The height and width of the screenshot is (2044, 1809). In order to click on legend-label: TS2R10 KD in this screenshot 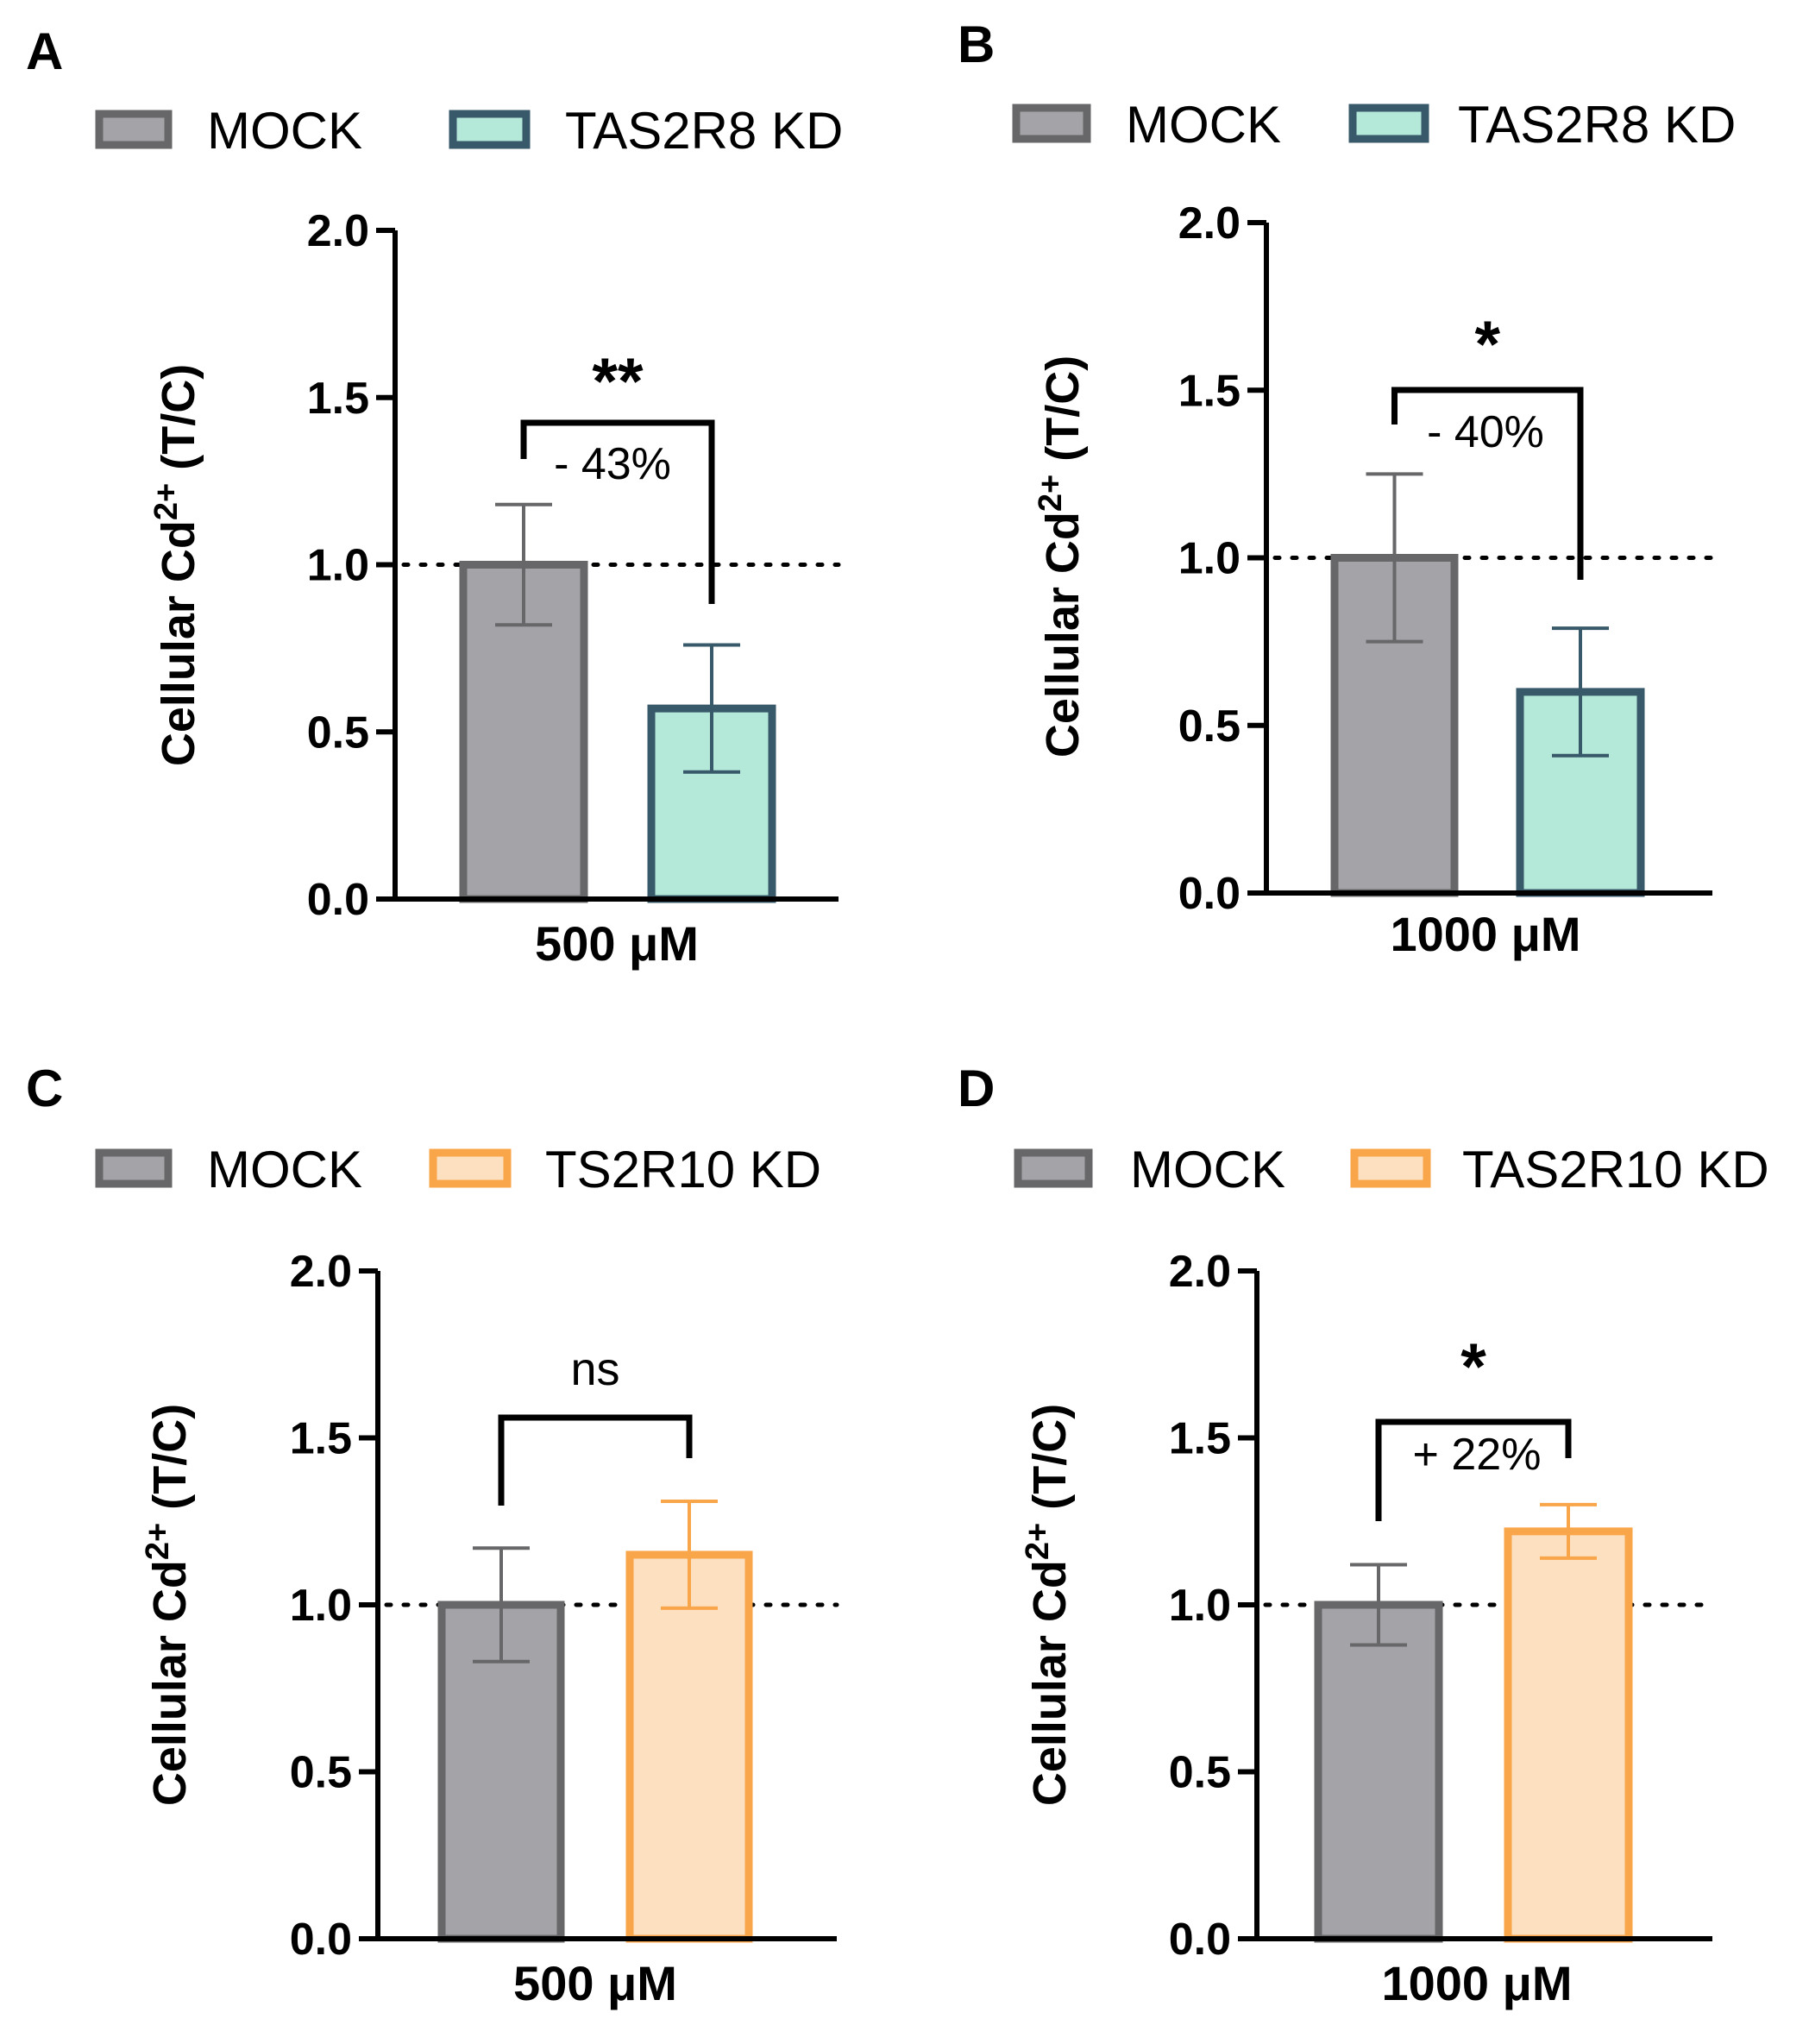, I will do `click(683, 1169)`.